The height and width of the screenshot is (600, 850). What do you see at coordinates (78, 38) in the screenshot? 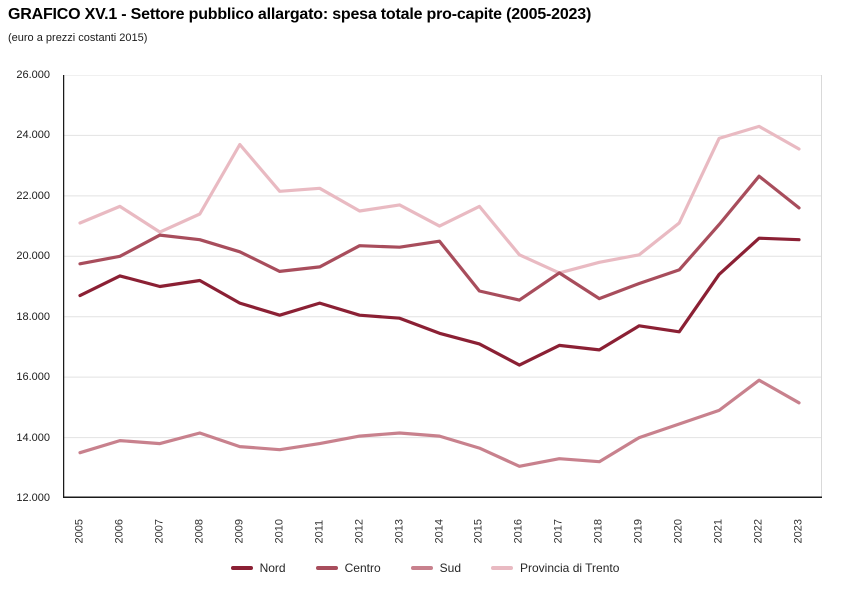
I see `chart-subtitle: (euro a prezzi costanti 2015)` at bounding box center [78, 38].